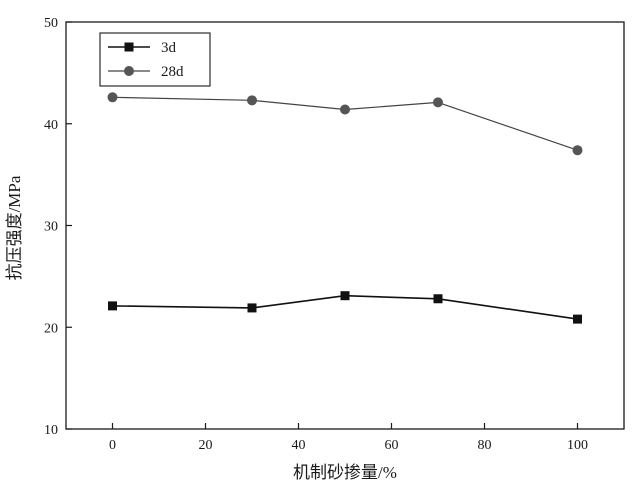  Describe the element at coordinates (485, 445) in the screenshot. I see `x-tick-label: 80` at that location.